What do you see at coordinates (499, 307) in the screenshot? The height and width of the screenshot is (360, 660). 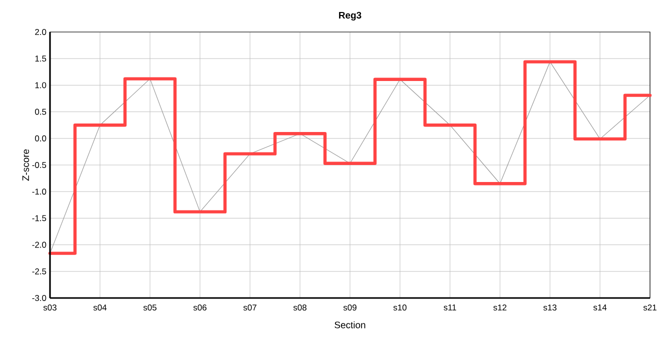 I see `x-tick-label: s12` at bounding box center [499, 307].